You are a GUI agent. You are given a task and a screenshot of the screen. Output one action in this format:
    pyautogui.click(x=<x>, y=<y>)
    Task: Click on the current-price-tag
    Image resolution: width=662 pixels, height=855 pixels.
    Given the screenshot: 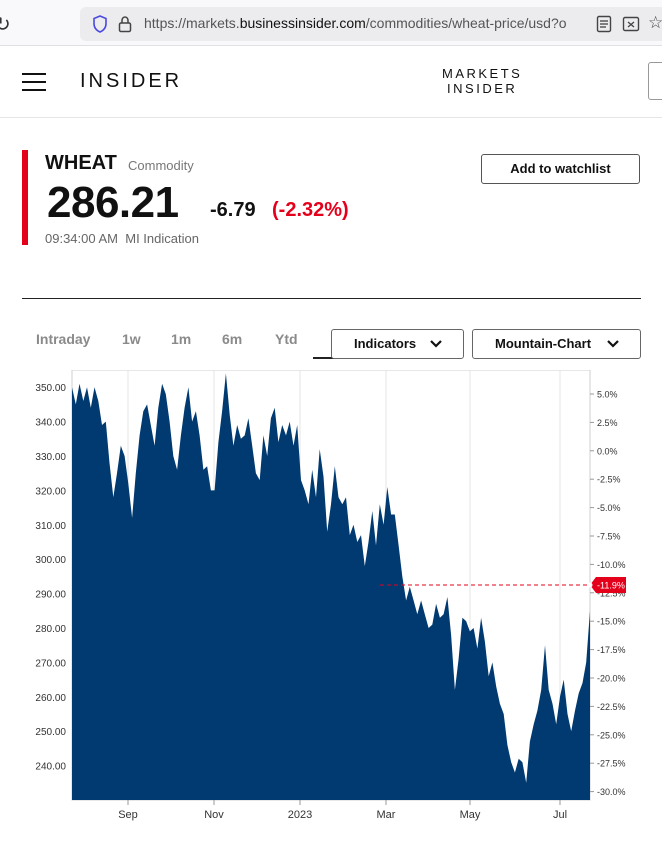 What is the action you would take?
    pyautogui.click(x=608, y=585)
    